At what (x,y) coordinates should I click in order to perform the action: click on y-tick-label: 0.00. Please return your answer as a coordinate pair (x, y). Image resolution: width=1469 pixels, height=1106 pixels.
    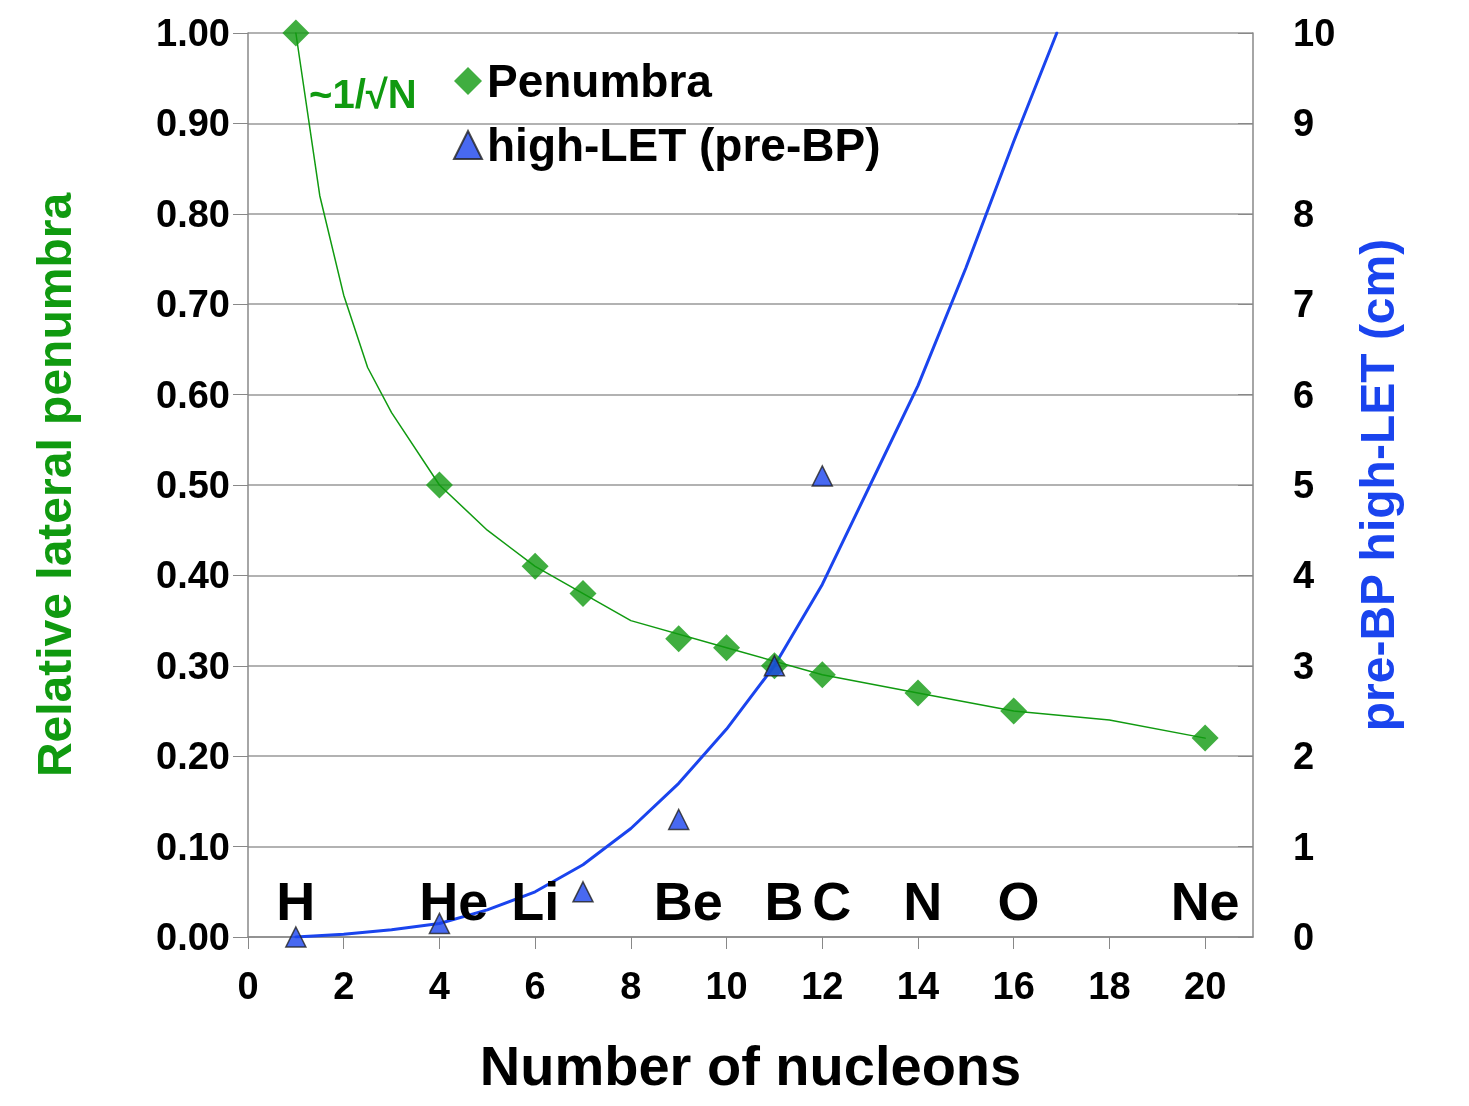
    Looking at the image, I should click on (193, 937).